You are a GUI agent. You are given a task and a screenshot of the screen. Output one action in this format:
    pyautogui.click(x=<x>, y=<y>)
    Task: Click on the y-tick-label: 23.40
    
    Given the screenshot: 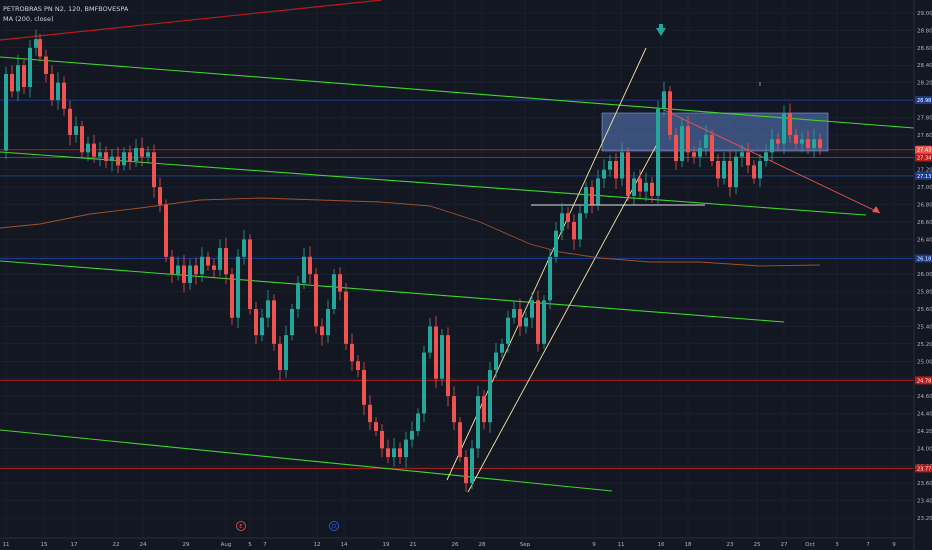 What is the action you would take?
    pyautogui.click(x=924, y=502)
    